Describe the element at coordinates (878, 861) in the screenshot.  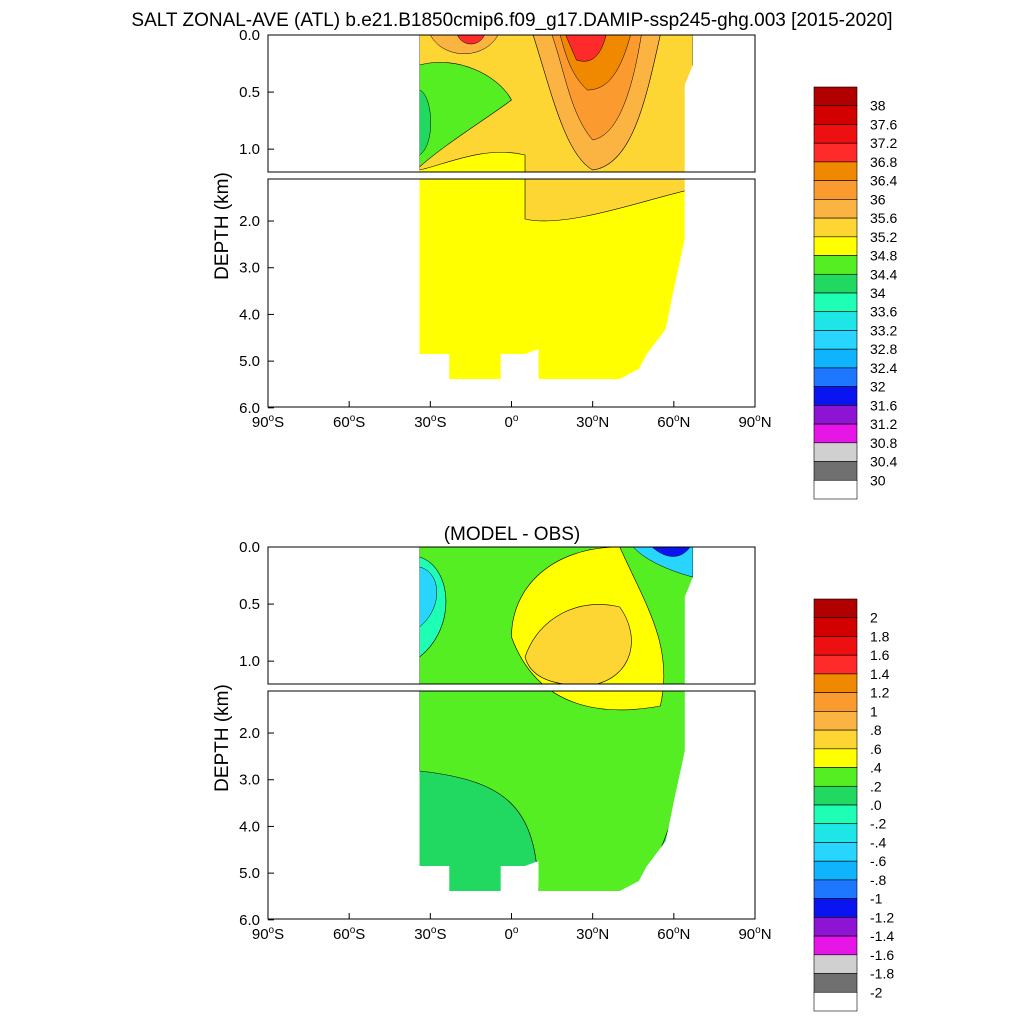
I see `colorbar-label: -.6` at that location.